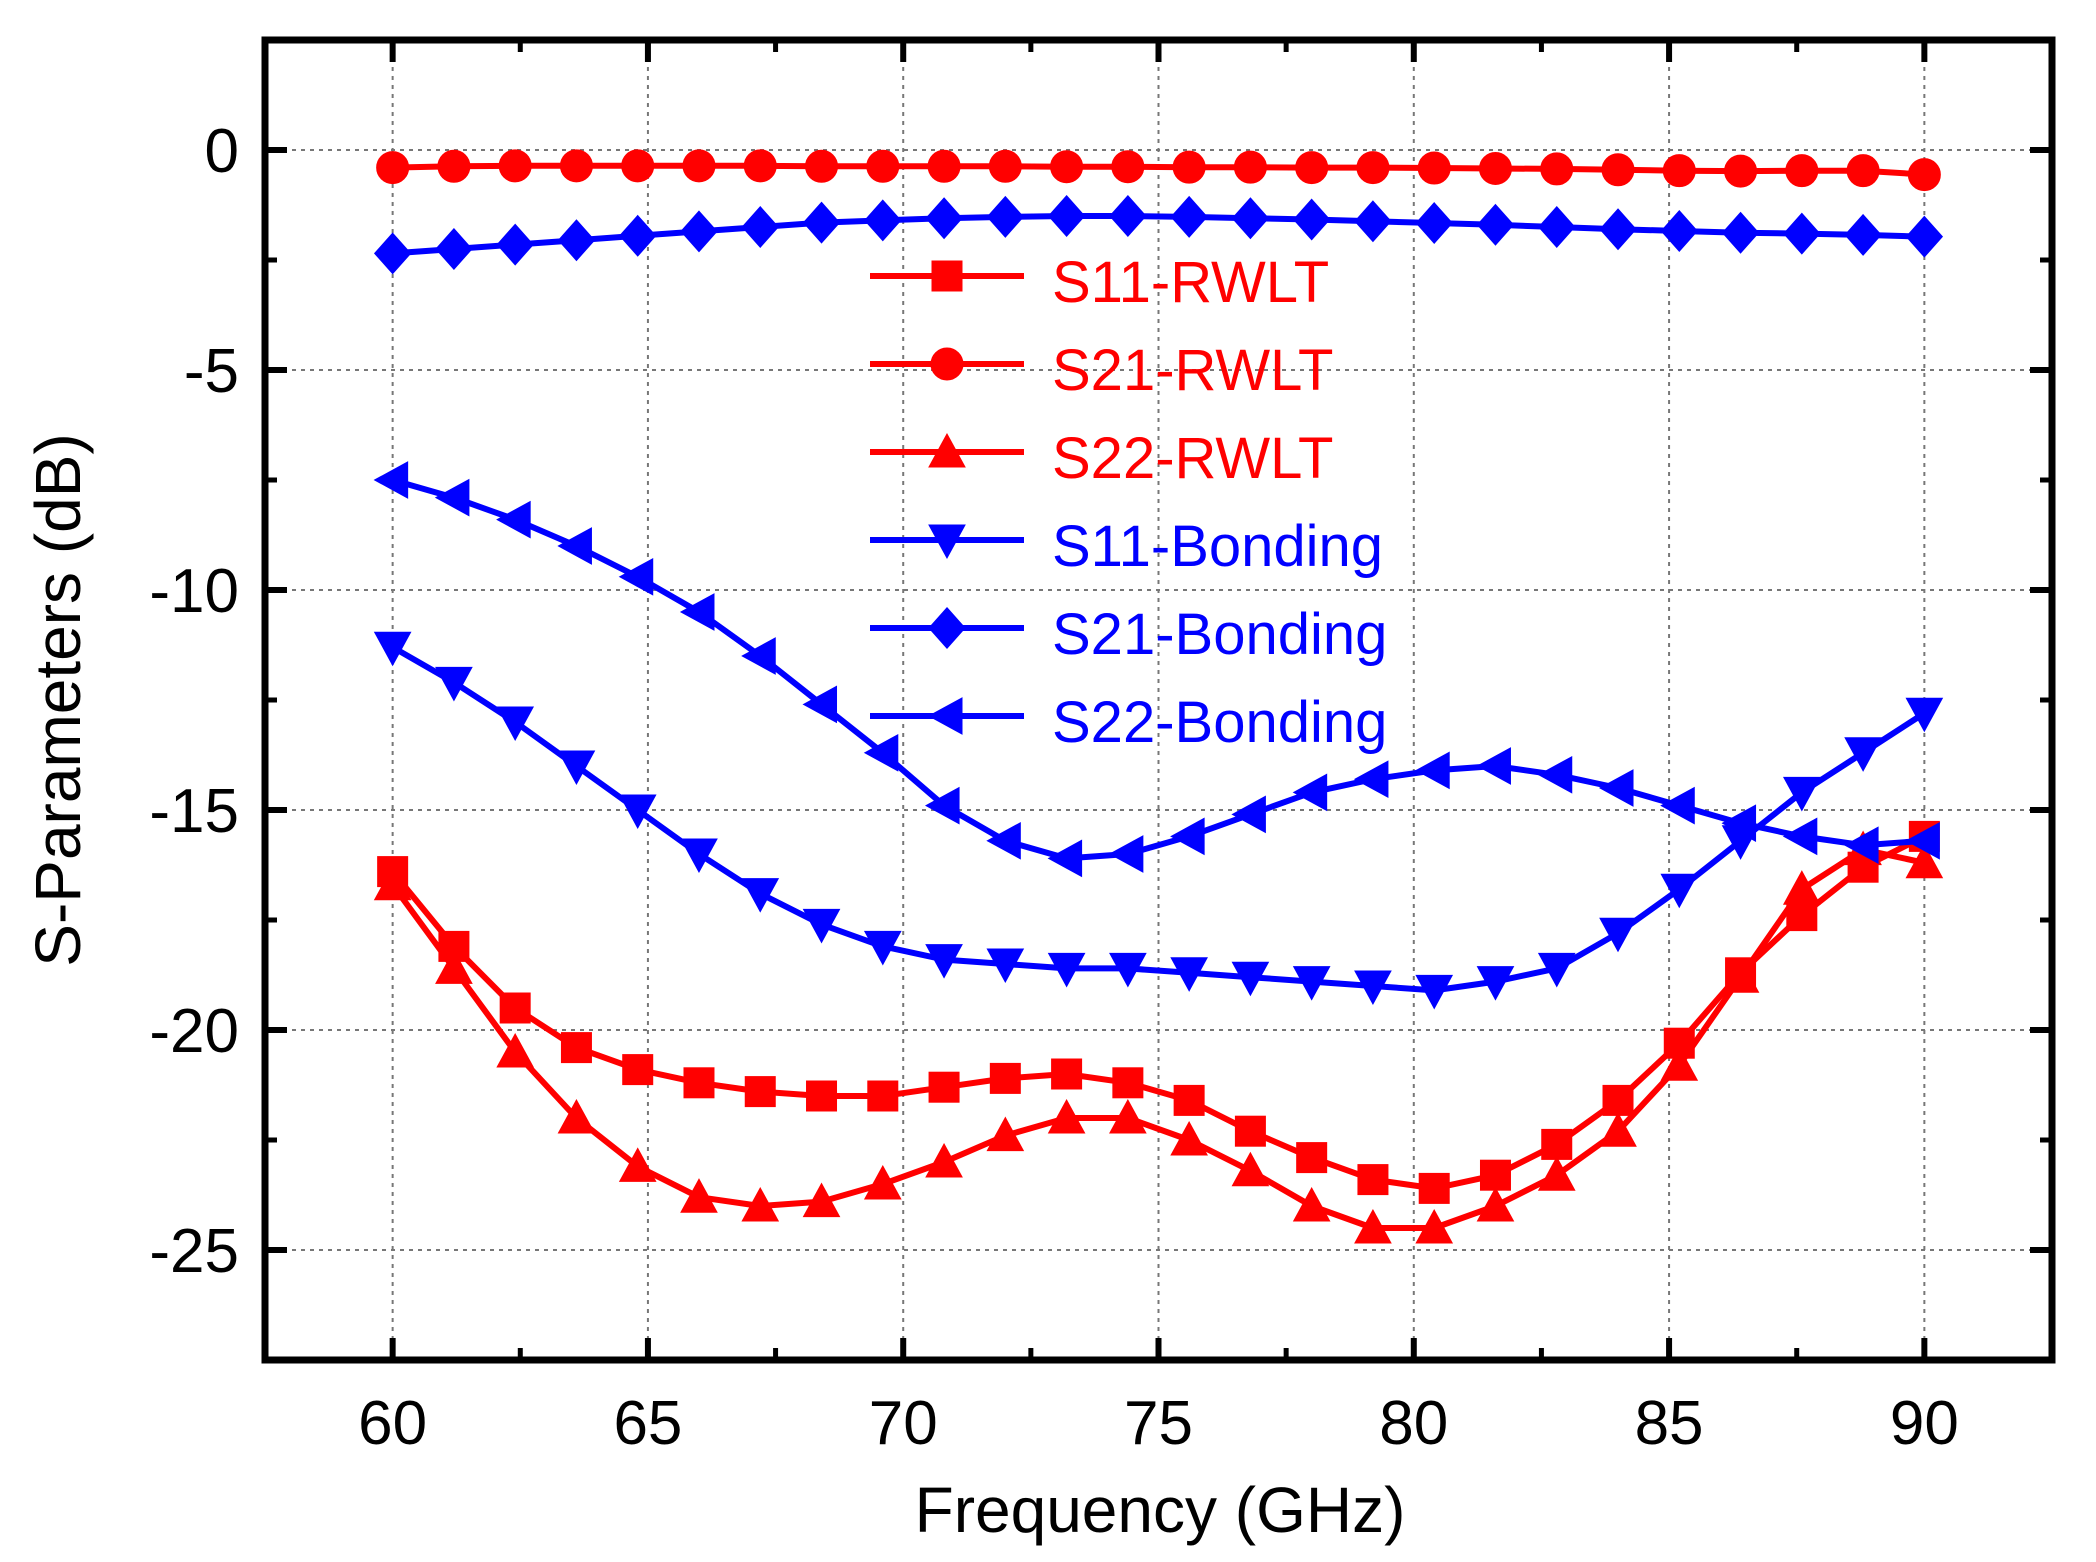 This screenshot has height=1562, width=2096. What do you see at coordinates (947, 628) in the screenshot?
I see `legend-marker-s21-bonding` at bounding box center [947, 628].